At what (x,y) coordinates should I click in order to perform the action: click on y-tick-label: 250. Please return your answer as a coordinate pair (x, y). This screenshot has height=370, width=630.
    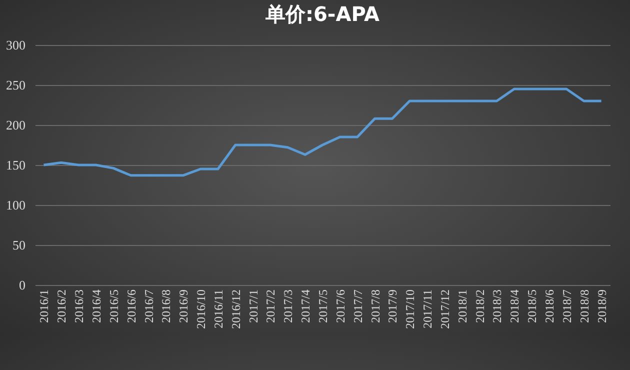
    Looking at the image, I should click on (16, 85).